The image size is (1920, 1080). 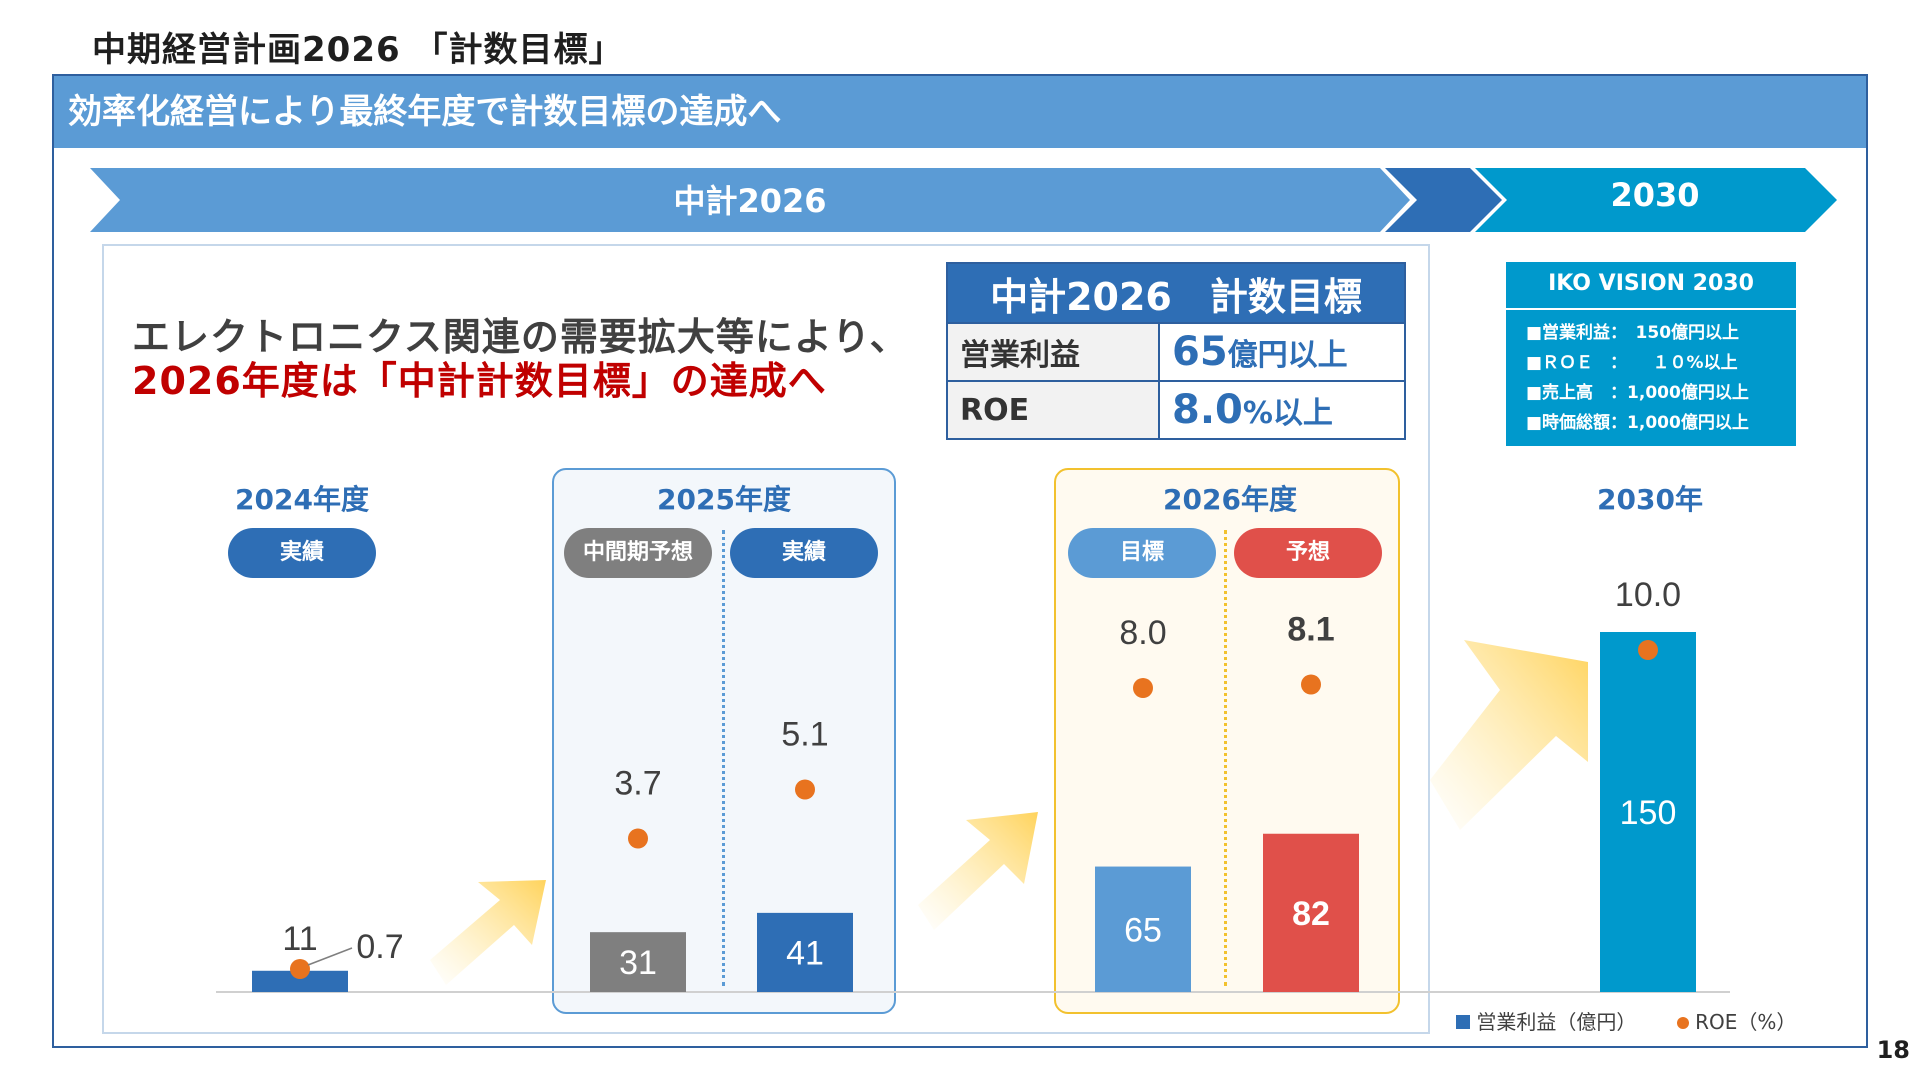 I want to click on roe-value-label: 5.1, so click(x=804, y=735).